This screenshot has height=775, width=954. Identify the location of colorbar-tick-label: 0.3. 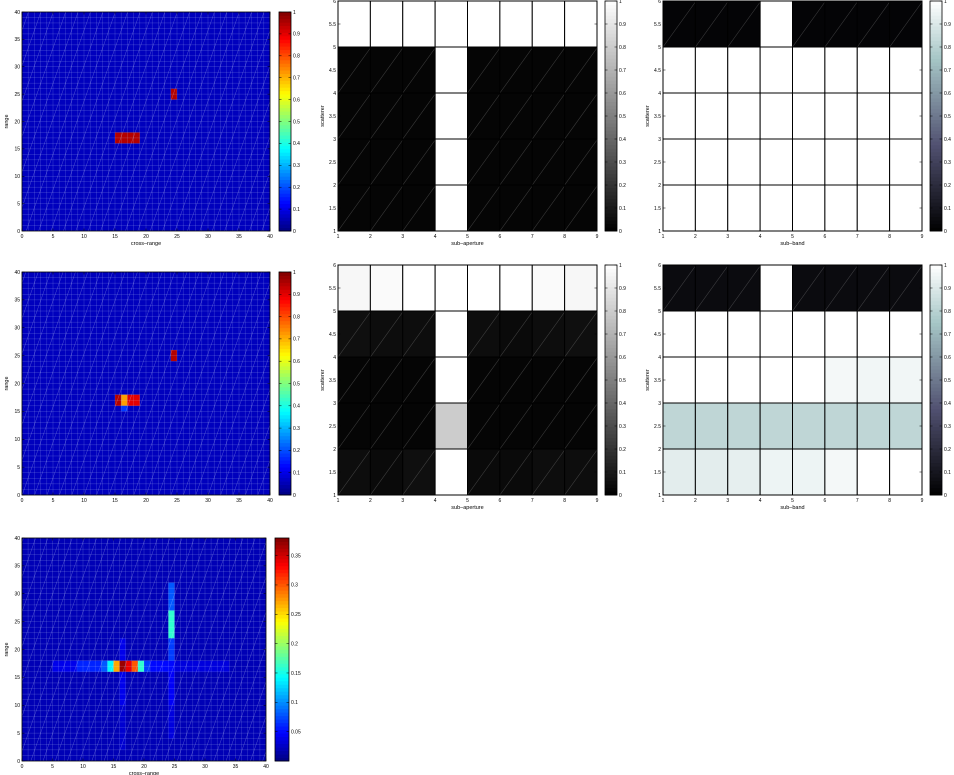
(296, 166).